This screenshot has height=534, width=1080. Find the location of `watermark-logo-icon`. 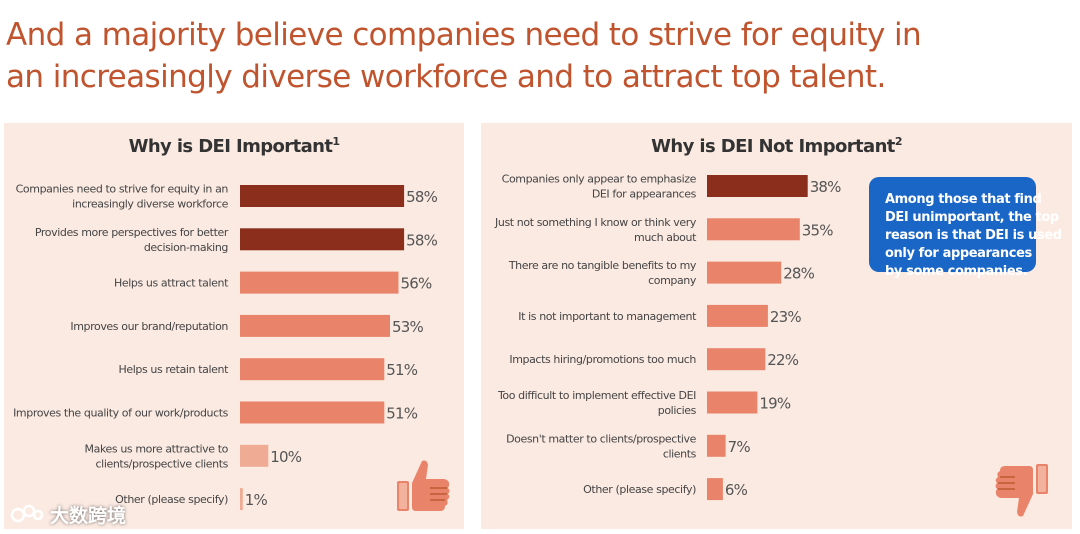

watermark-logo-icon is located at coordinates (27, 513).